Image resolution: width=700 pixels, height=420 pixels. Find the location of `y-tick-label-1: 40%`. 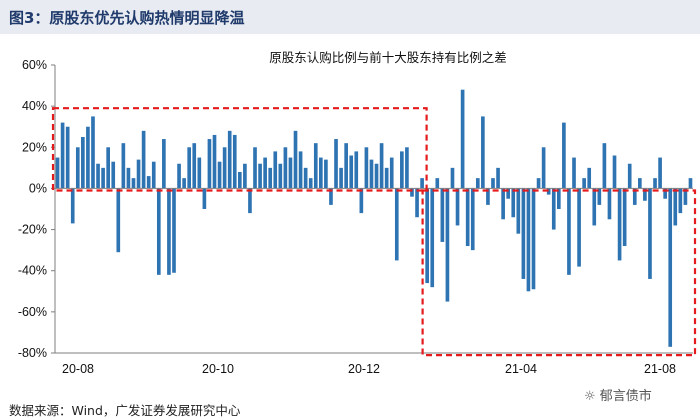

y-tick-label-1: 40% is located at coordinates (34, 106).